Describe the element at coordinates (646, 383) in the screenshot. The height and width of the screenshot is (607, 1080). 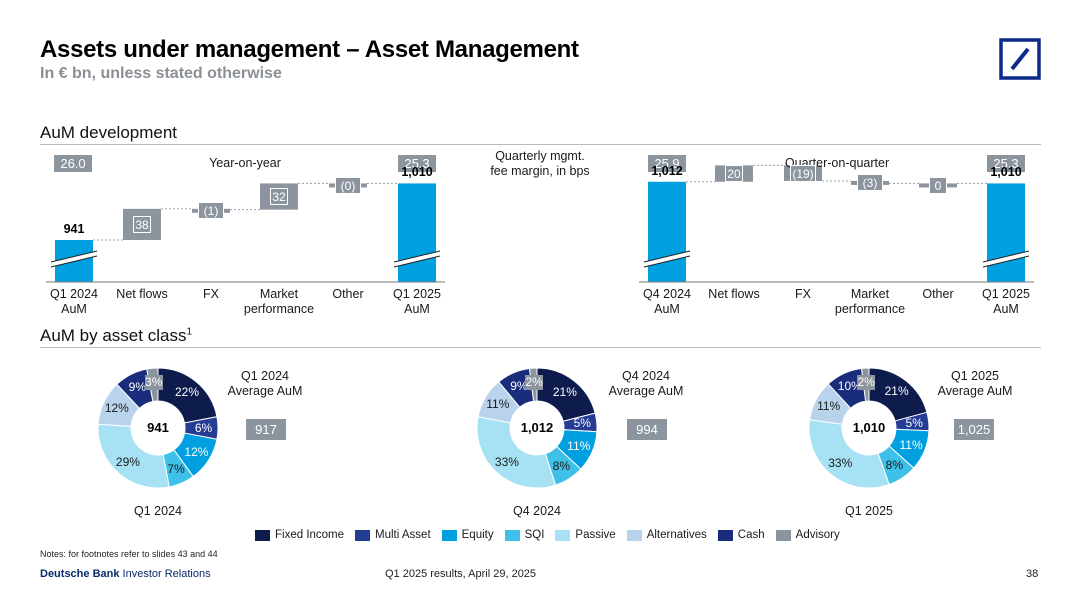
I see `average-aum-label: Q4 2024 Average AuM` at that location.